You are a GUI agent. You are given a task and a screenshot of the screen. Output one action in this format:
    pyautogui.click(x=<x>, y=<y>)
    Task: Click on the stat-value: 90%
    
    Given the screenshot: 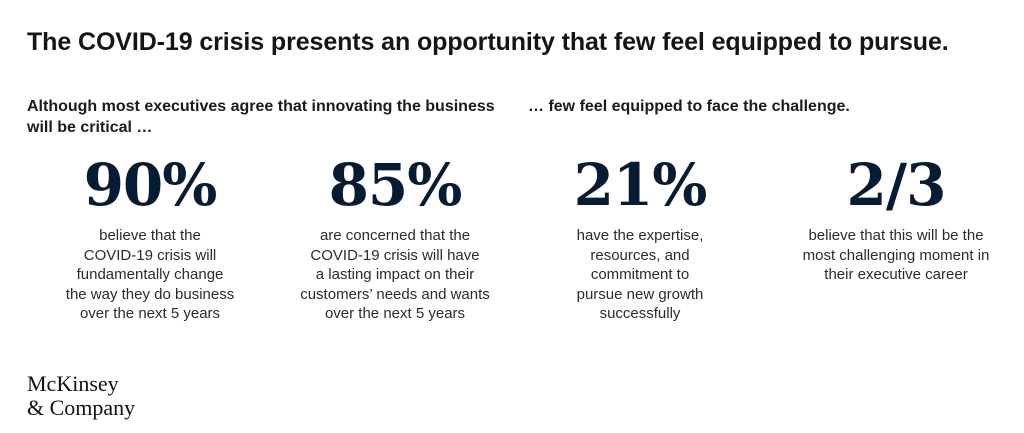 What is the action you would take?
    pyautogui.click(x=150, y=185)
    